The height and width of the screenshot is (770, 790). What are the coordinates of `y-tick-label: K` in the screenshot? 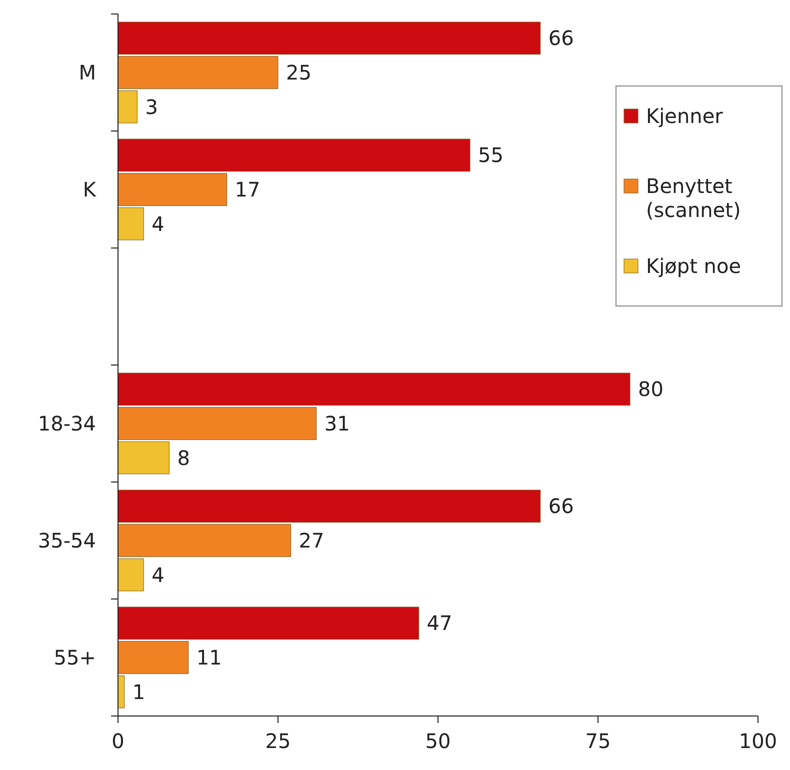 It's located at (89, 190).